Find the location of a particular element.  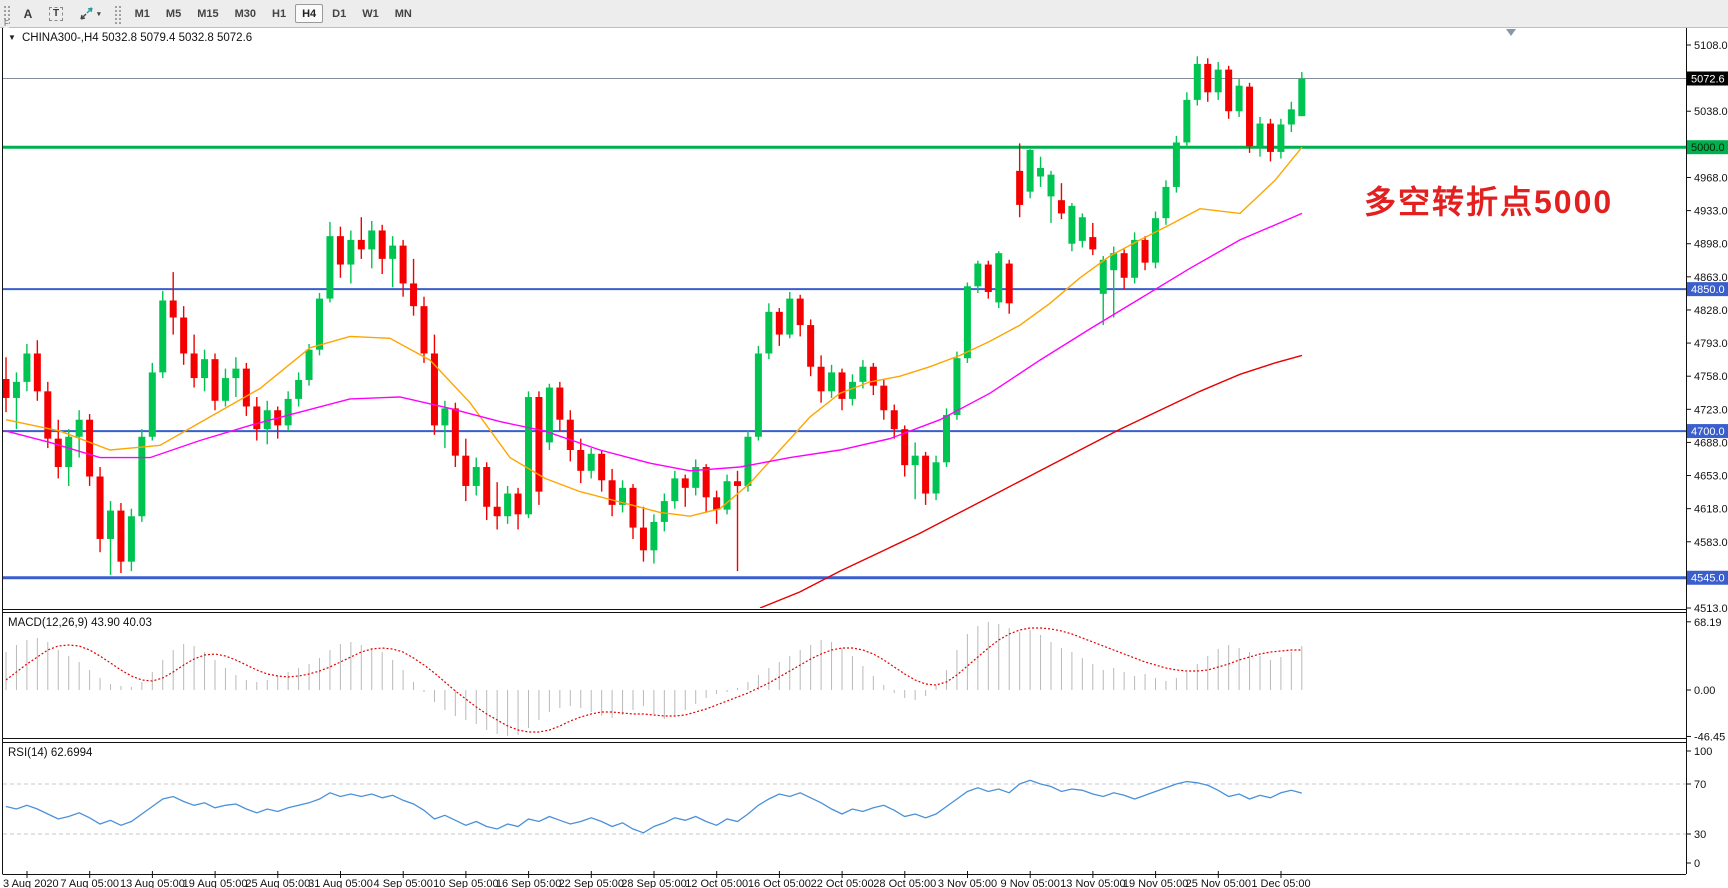

toolbar-separator-handle is located at coordinates (117, 13).